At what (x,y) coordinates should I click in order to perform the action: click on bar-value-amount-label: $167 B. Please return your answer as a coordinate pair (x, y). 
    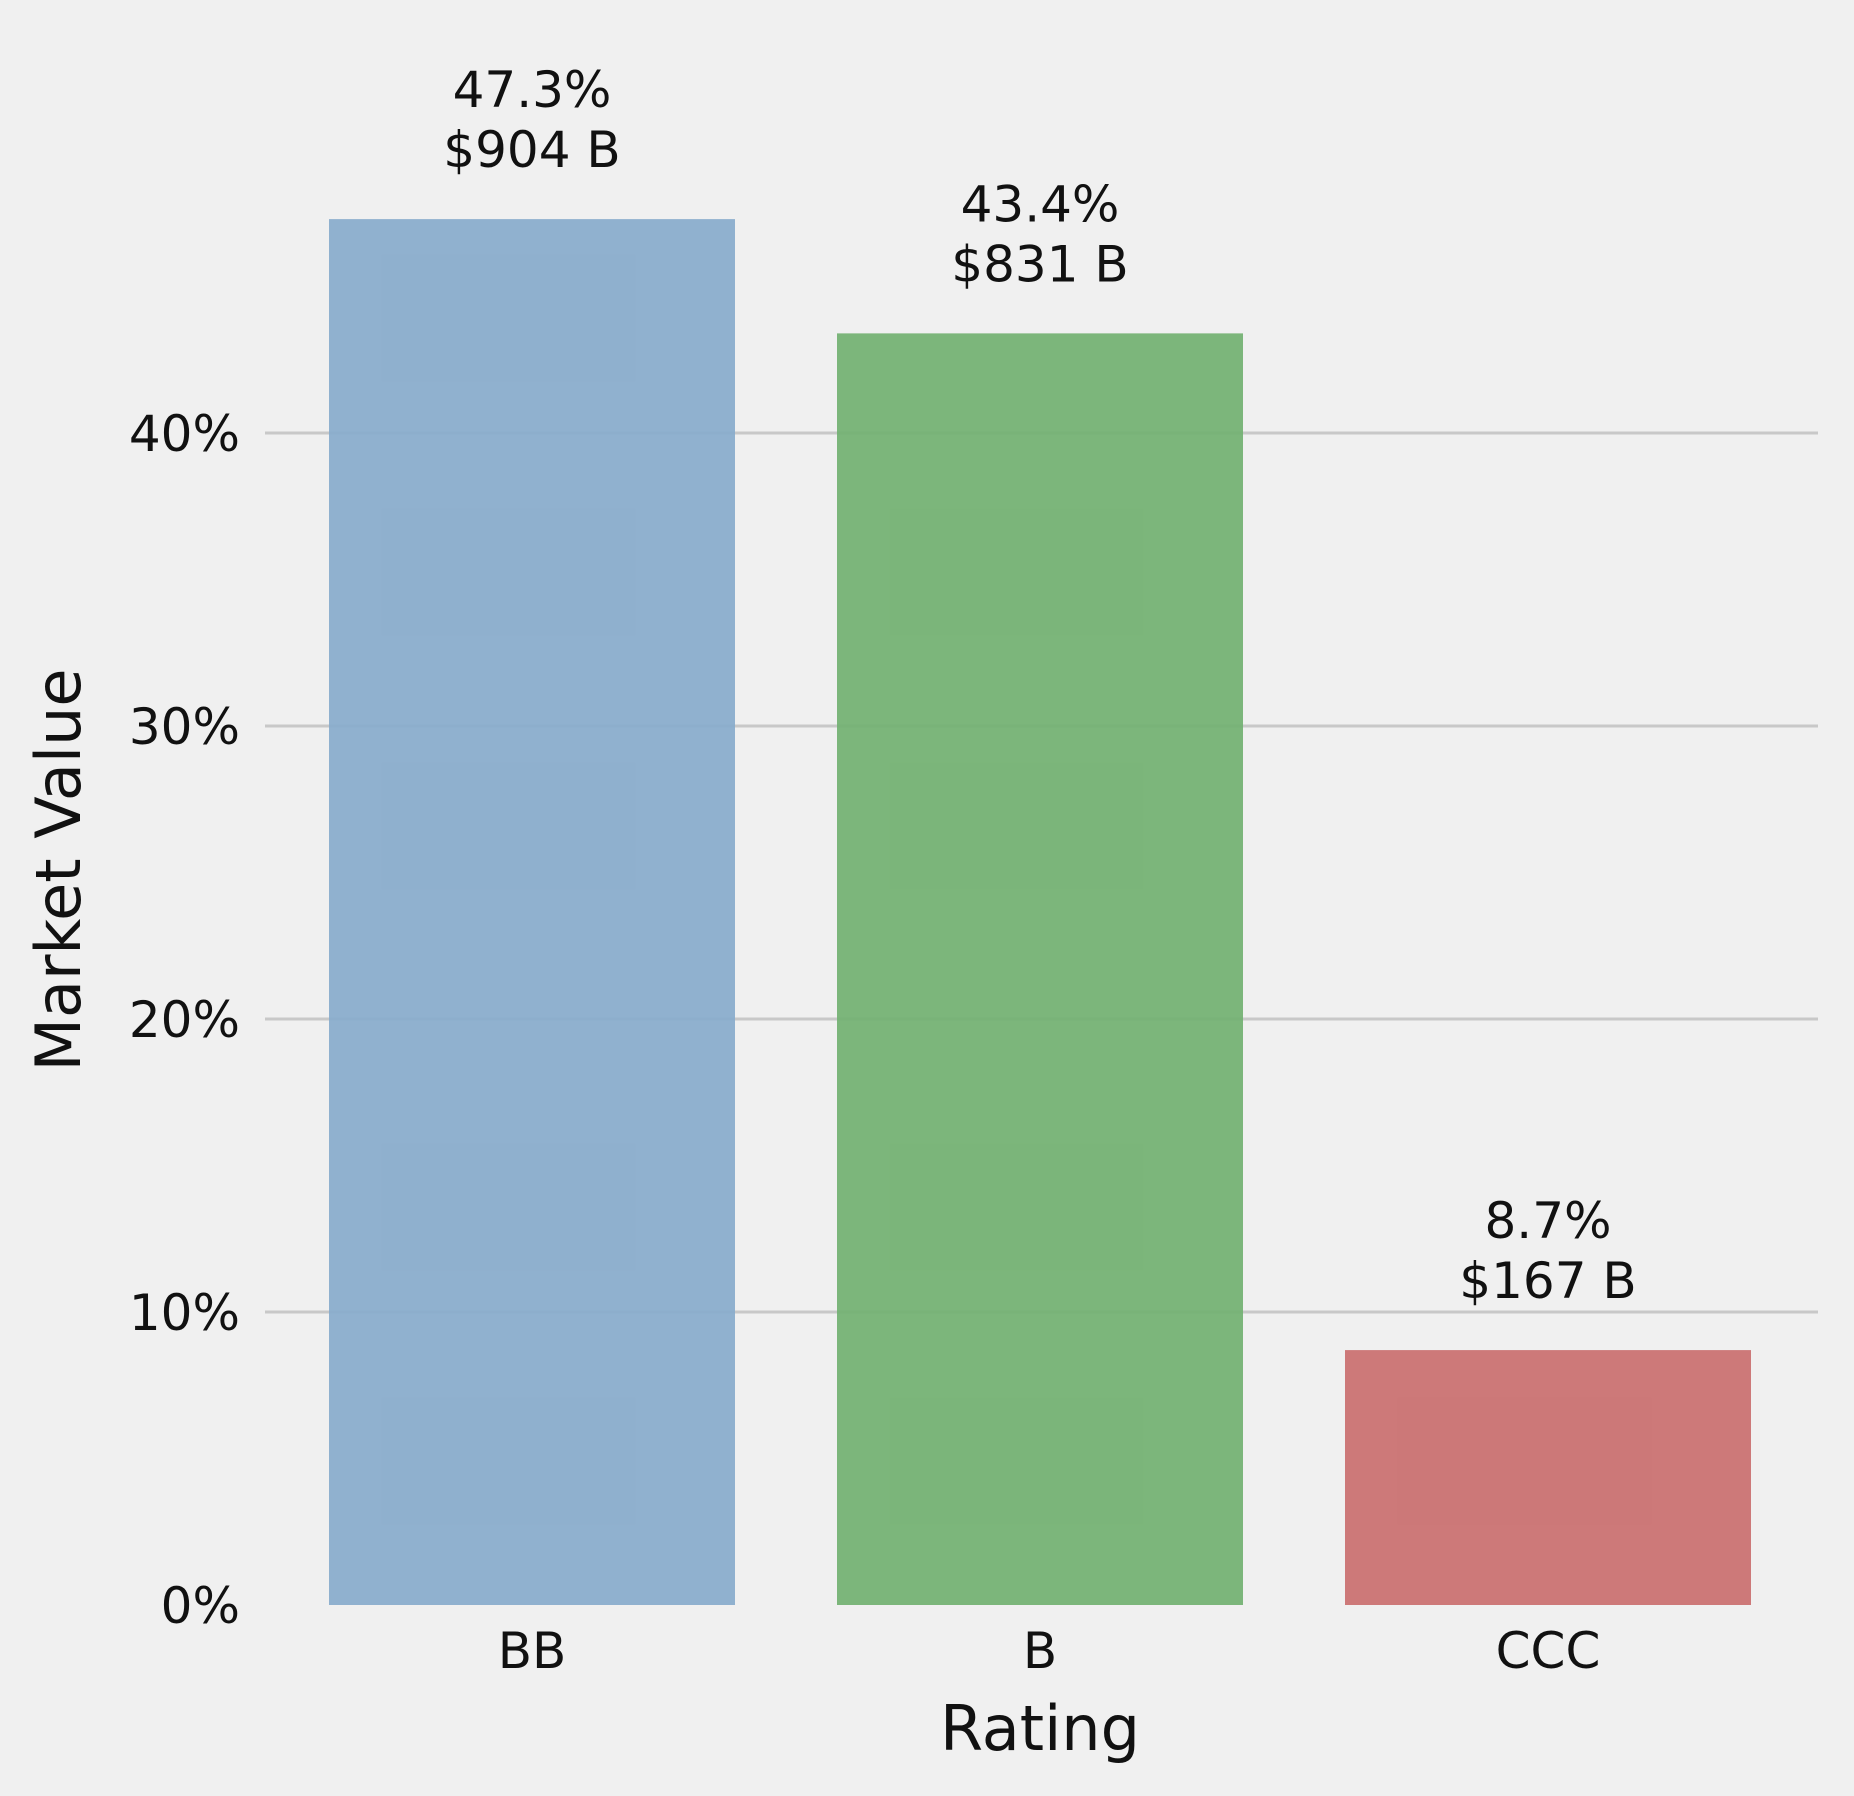
    Looking at the image, I should click on (1547, 1281).